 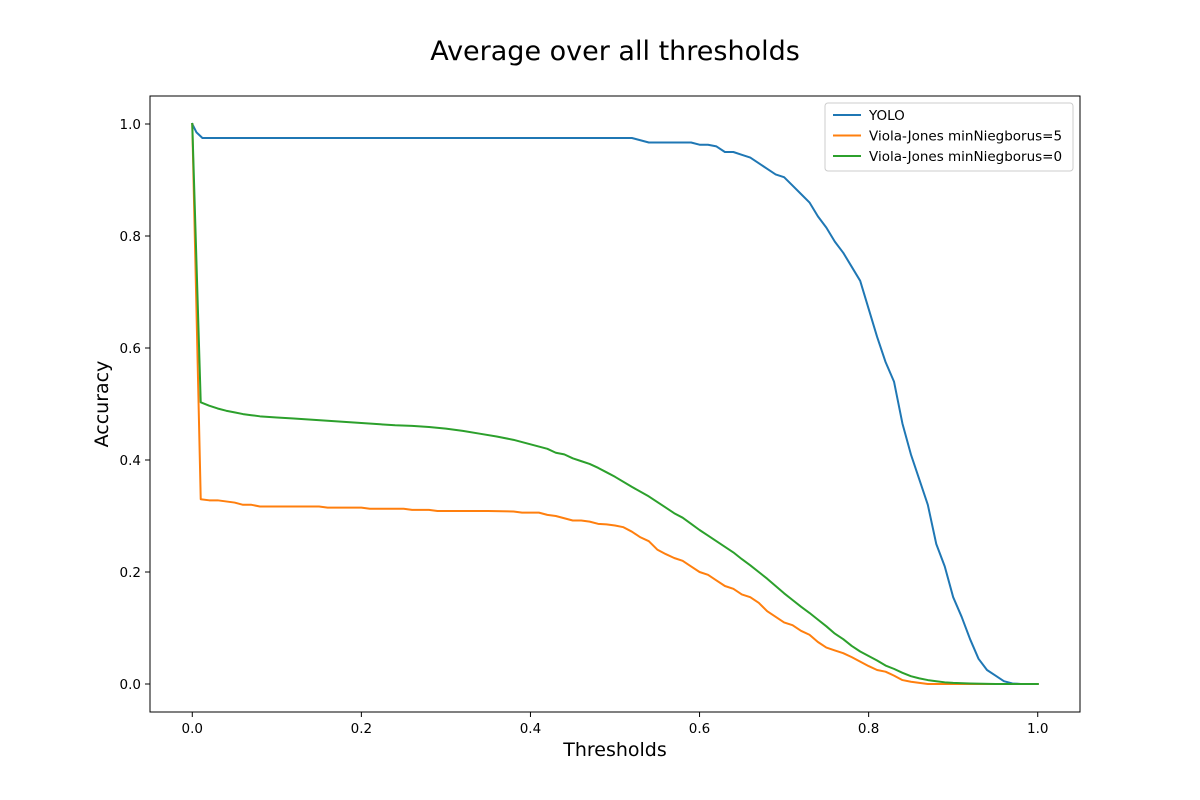 What do you see at coordinates (530, 729) in the screenshot?
I see `x-tick-label: 0.4` at bounding box center [530, 729].